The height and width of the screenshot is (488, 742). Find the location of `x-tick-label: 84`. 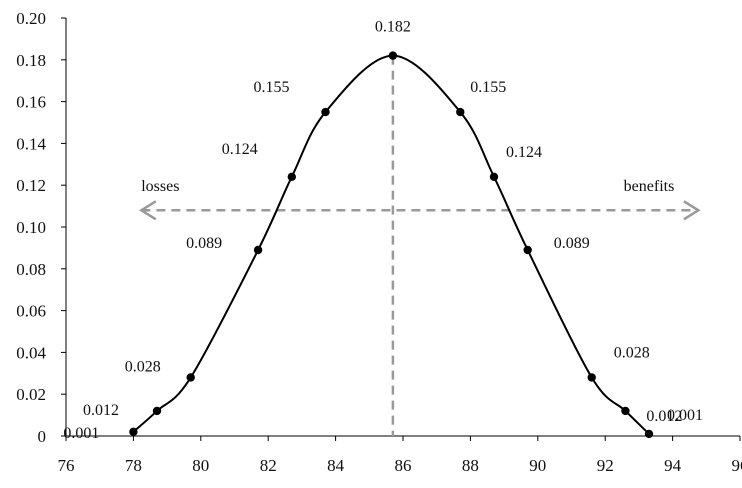

x-tick-label: 84 is located at coordinates (336, 465).